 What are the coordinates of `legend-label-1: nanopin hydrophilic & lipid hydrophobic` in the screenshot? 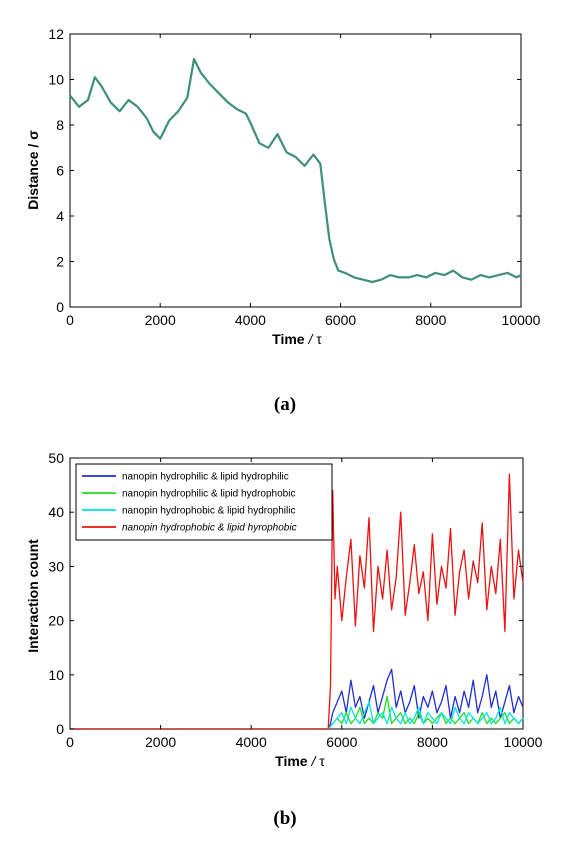 It's located at (208, 494).